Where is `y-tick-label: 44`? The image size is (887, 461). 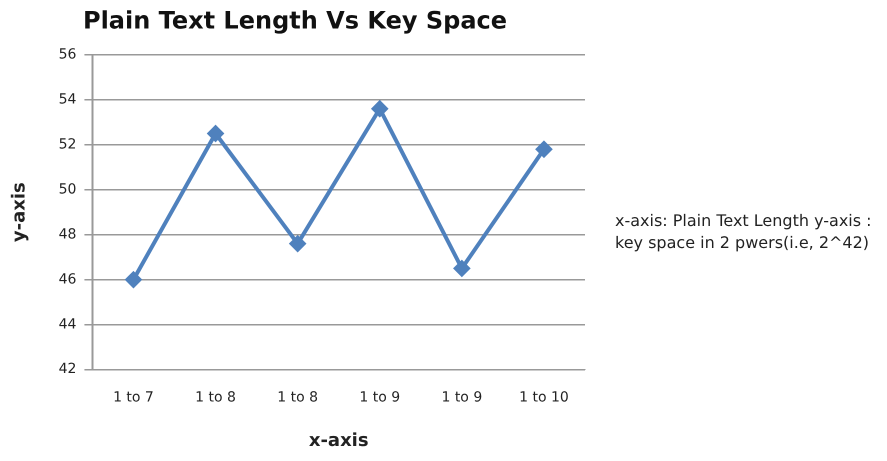 y-tick-label: 44 is located at coordinates (67, 324).